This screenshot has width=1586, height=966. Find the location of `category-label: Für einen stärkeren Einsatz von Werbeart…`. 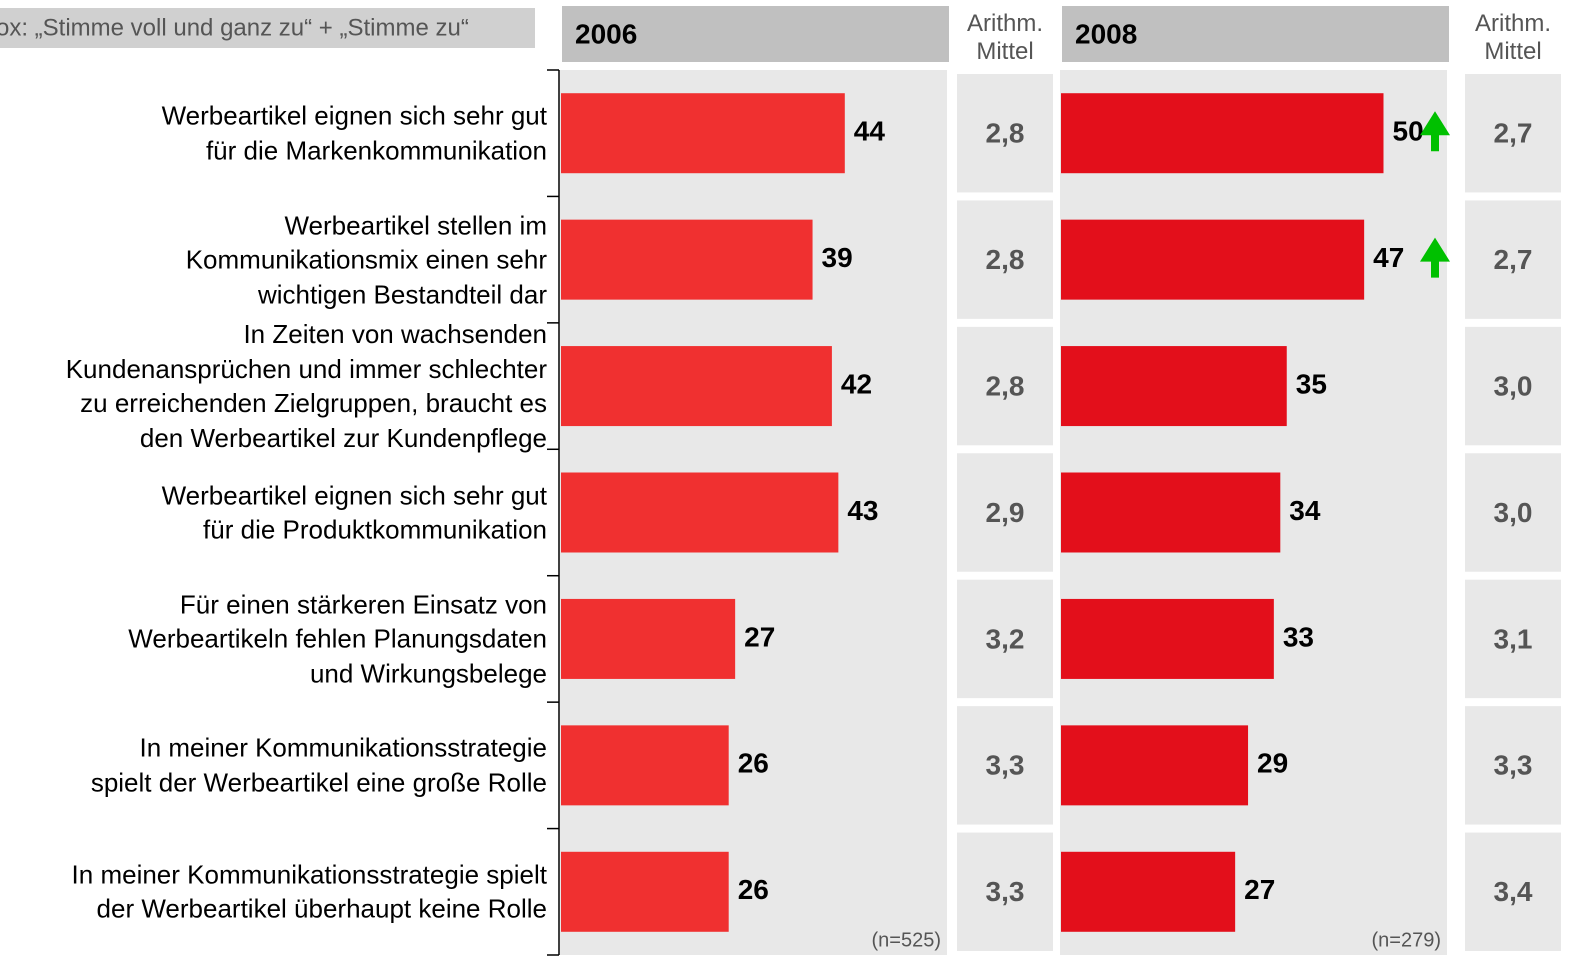

category-label: Für einen stärkeren Einsatz von Werbeart… is located at coordinates (337, 639).